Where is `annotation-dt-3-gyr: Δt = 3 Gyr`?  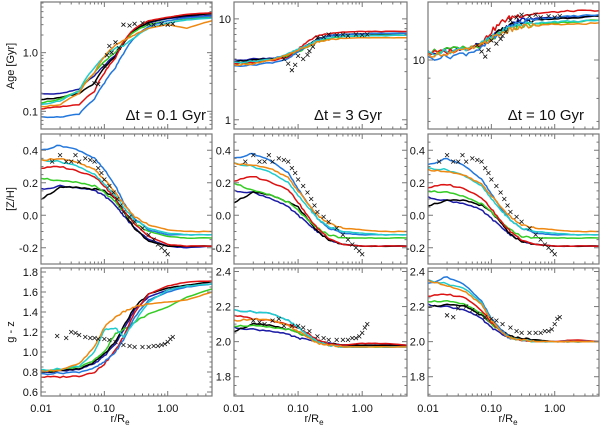
annotation-dt-3-gyr: Δt = 3 Gyr is located at coordinates (348, 115).